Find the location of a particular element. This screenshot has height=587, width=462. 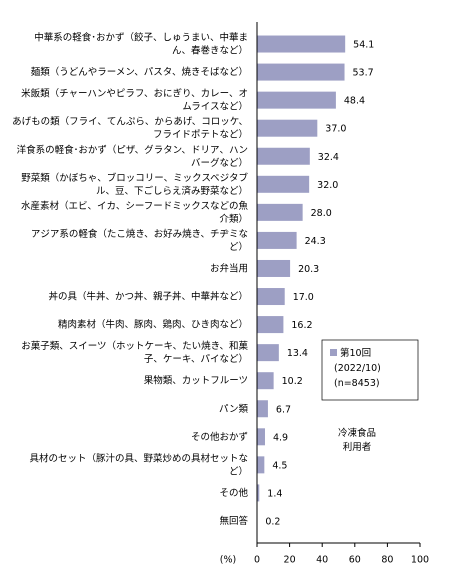

value-label: 10.2 is located at coordinates (292, 381).